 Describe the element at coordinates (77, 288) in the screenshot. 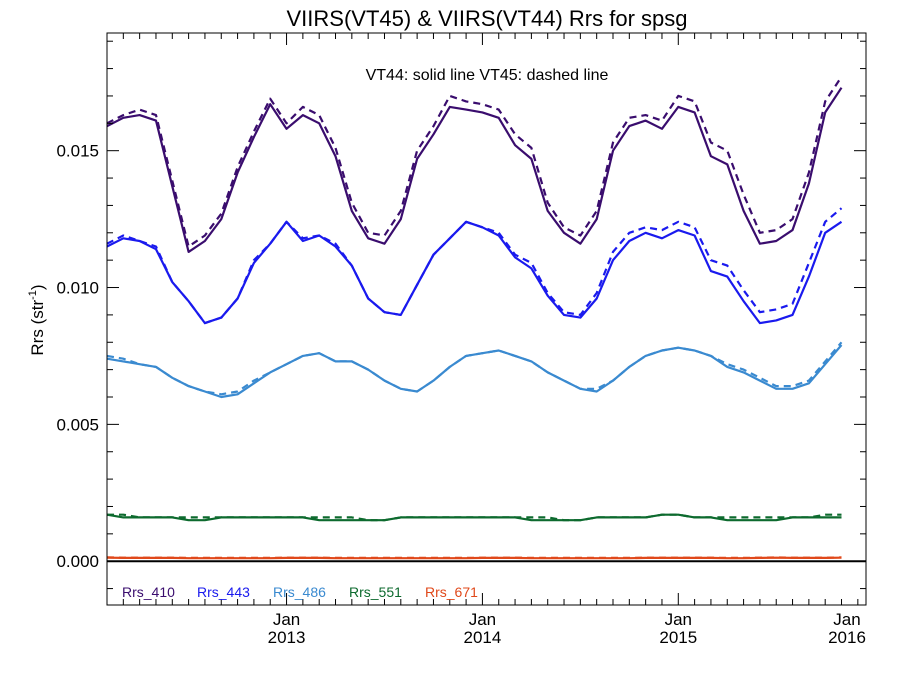

I see `y-tick-label: 0.010` at that location.